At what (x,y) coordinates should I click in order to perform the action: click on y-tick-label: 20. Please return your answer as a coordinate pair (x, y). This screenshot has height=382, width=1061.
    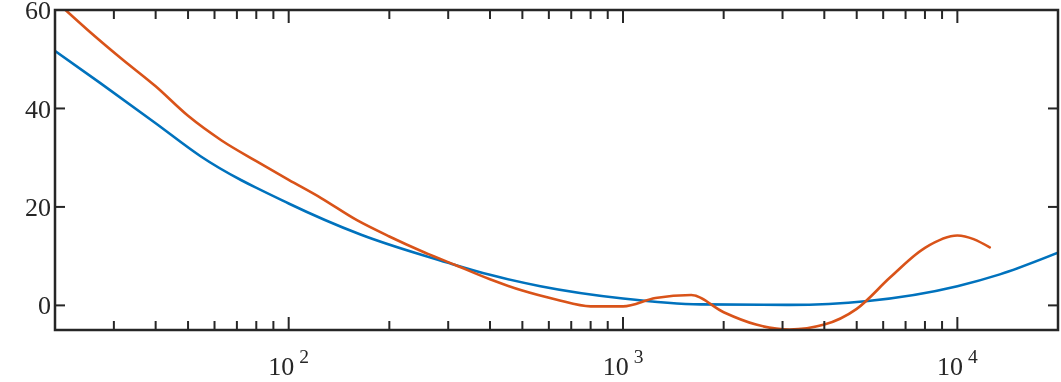
    Looking at the image, I should click on (38, 208).